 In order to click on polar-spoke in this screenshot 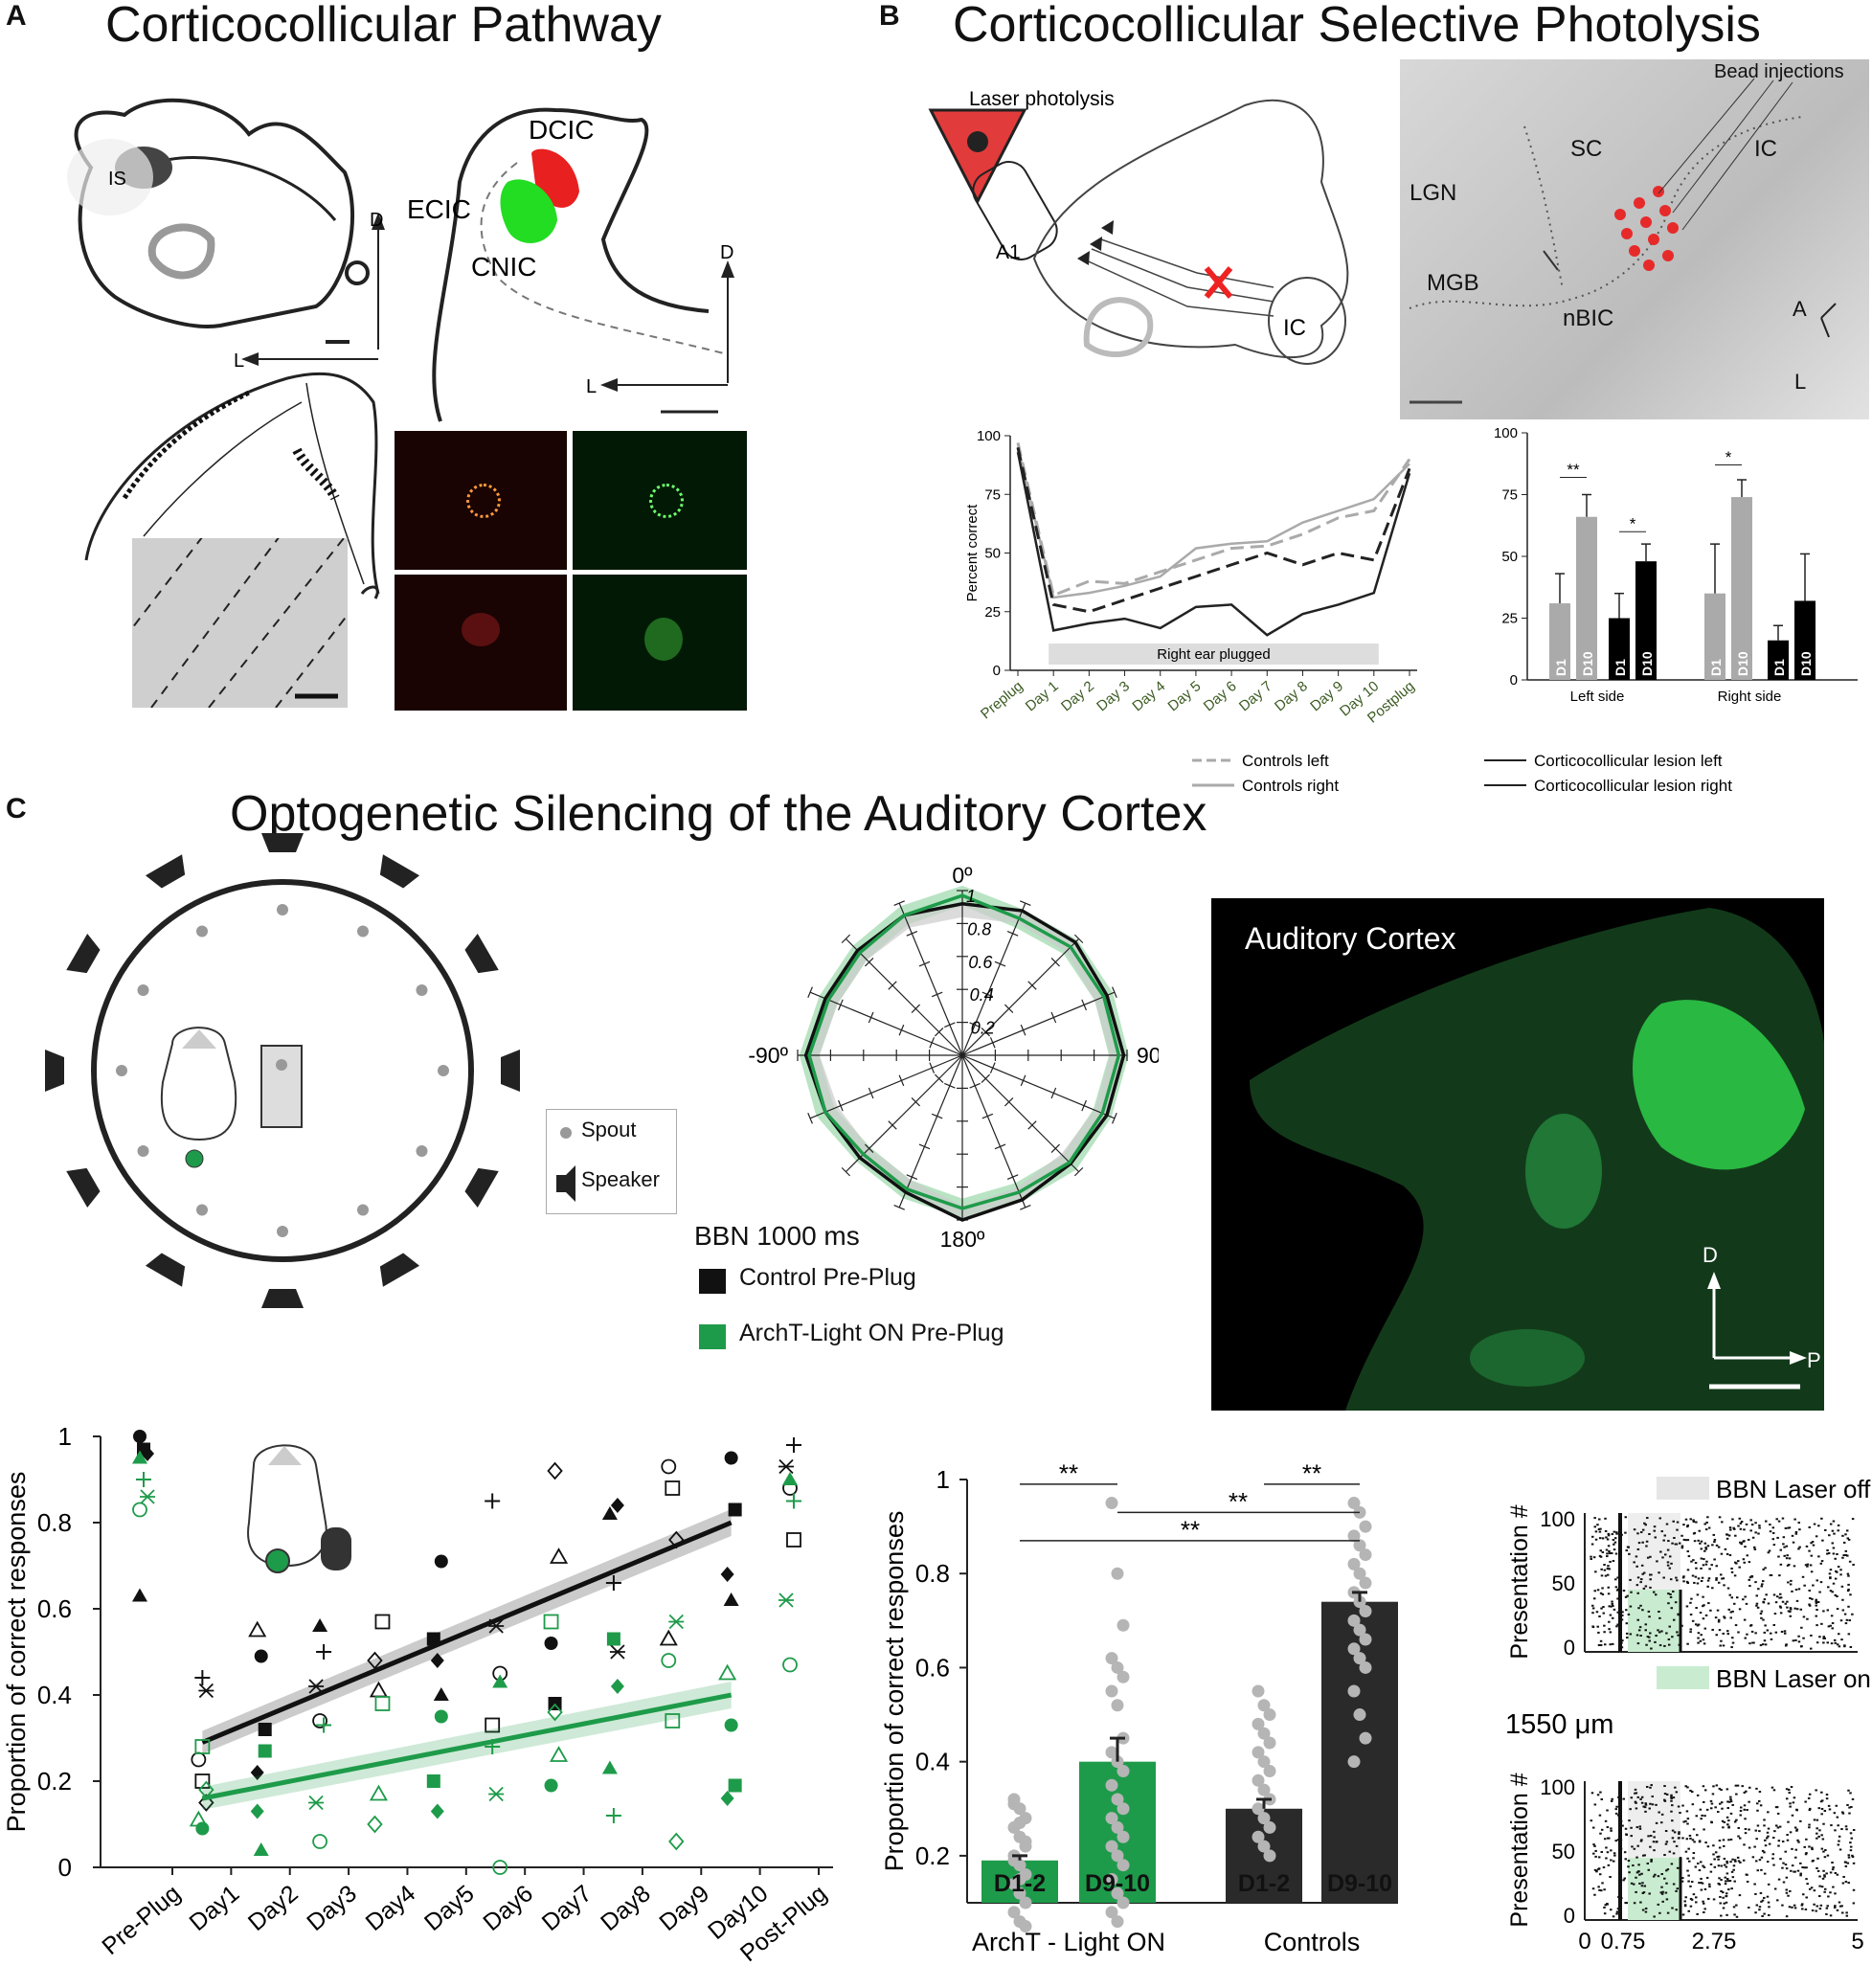, I will do `click(1020, 1113)`.